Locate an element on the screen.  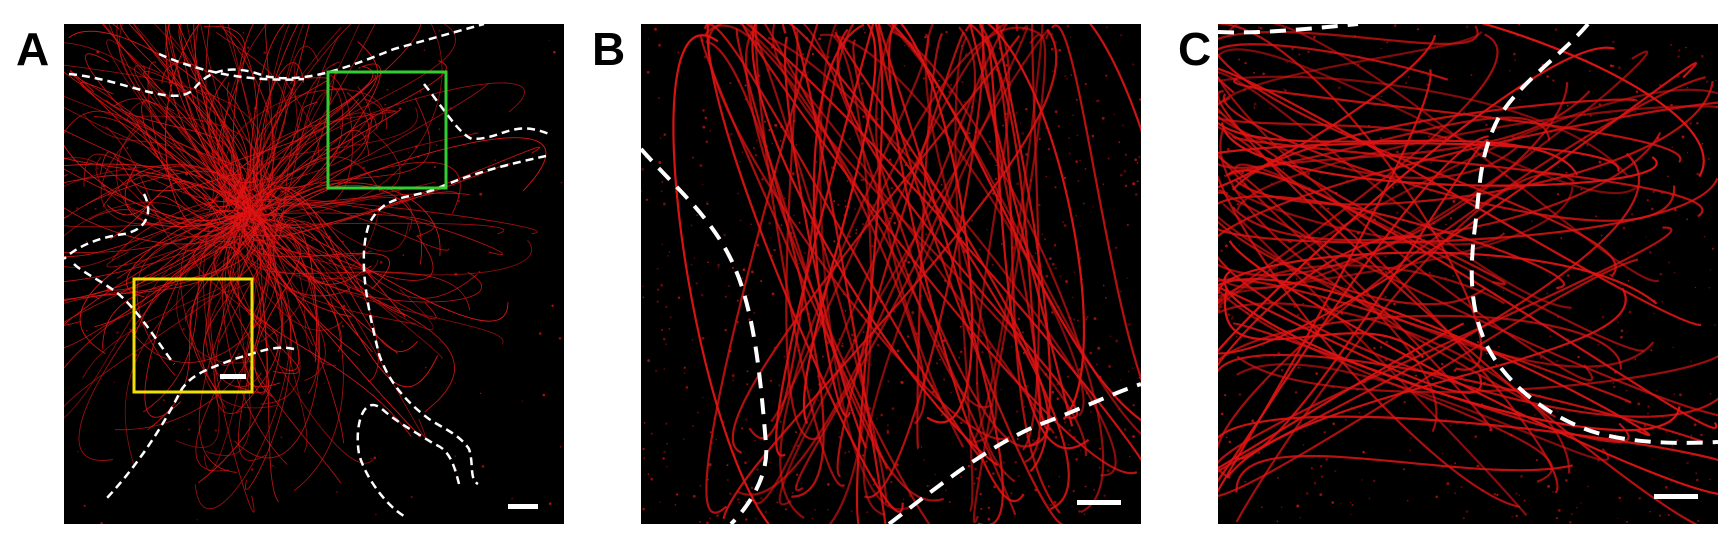
panel-label-a: A is located at coordinates (33, 49).